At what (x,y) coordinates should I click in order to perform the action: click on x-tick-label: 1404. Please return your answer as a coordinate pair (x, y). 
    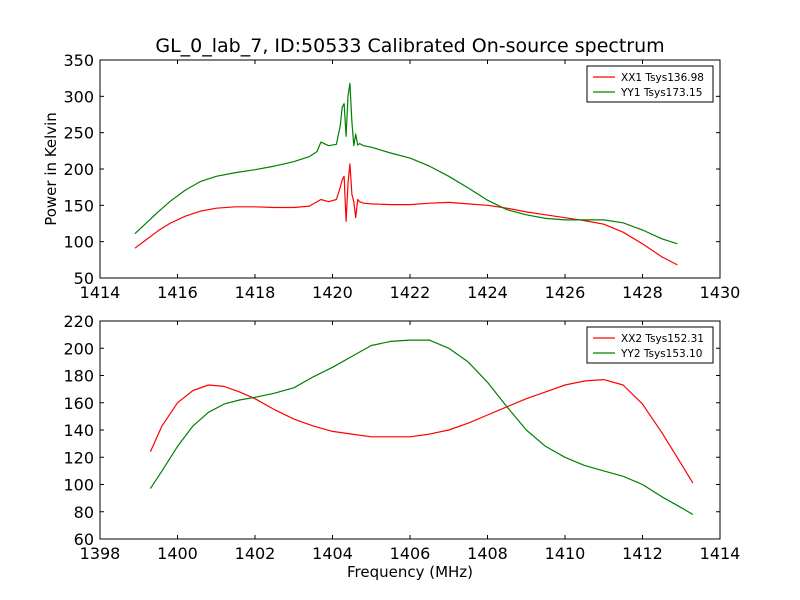
    Looking at the image, I should click on (332, 553).